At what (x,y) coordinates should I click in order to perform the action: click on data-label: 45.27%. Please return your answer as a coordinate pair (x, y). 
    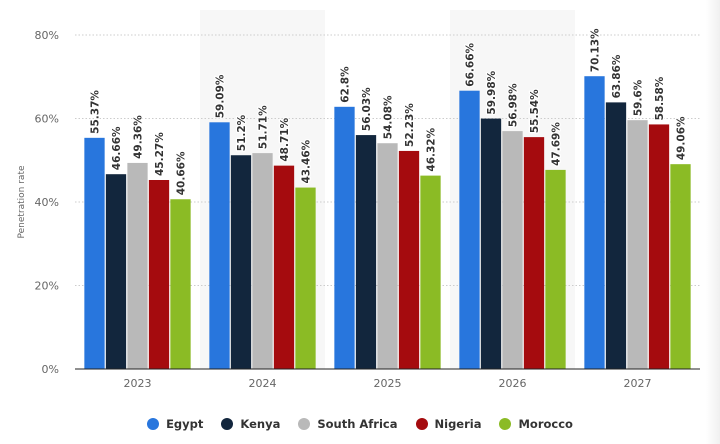
    Looking at the image, I should click on (160, 154).